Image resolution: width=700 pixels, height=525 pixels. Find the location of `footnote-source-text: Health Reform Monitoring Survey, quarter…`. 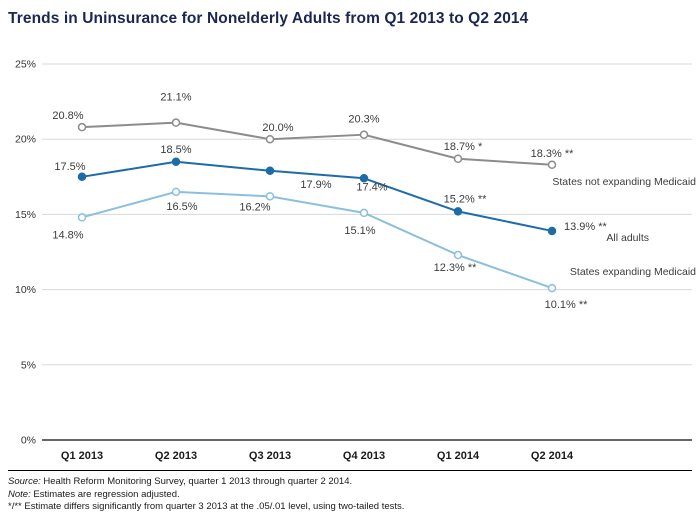

footnote-source-text: Health Reform Monitoring Survey, quarter… is located at coordinates (196, 481).